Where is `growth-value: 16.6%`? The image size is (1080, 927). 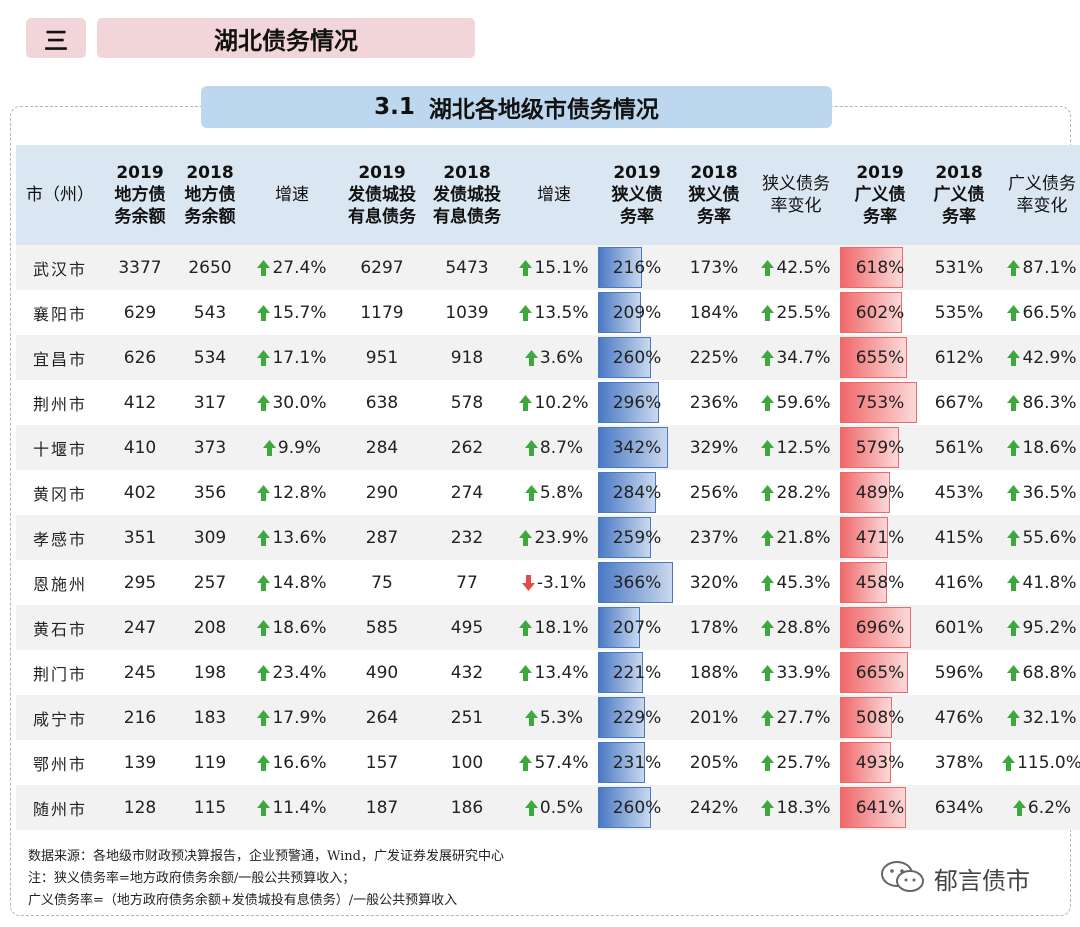 growth-value: 16.6% is located at coordinates (299, 762).